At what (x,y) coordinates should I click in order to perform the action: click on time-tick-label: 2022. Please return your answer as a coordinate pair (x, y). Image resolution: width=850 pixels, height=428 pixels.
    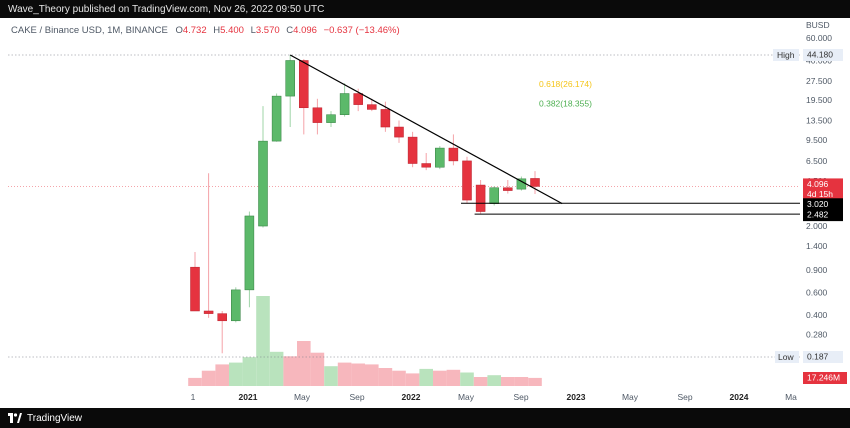
    Looking at the image, I should click on (411, 397).